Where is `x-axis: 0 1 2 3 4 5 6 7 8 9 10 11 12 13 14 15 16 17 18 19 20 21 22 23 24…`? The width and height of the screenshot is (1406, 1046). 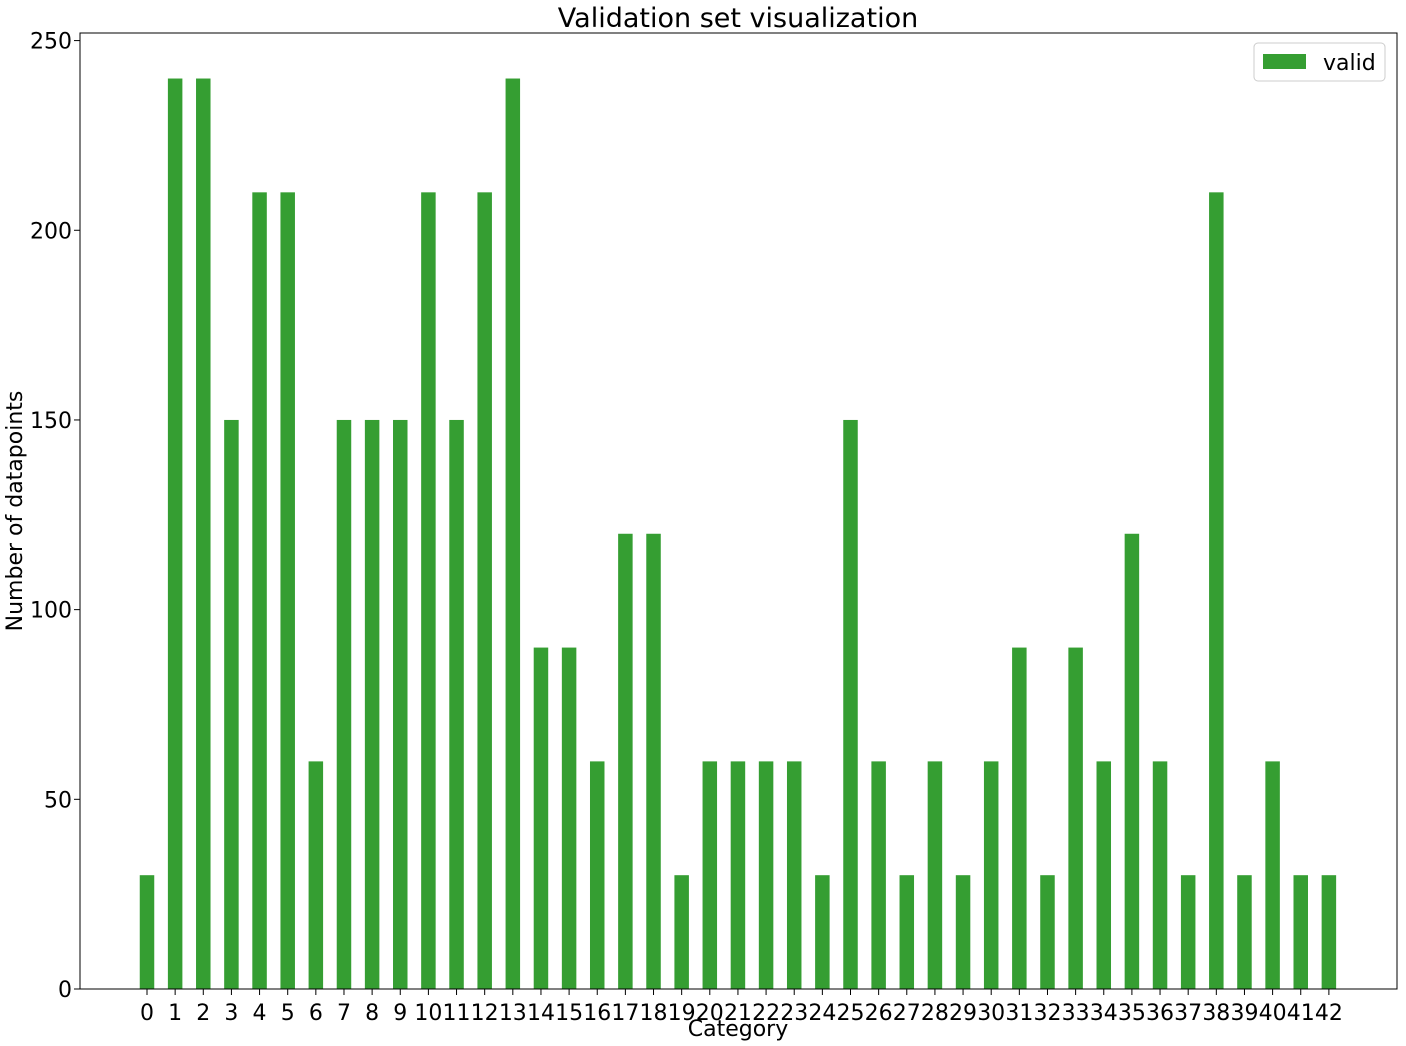 x-axis: 0 1 2 3 4 5 6 7 8 9 10 11 12 13 14 15 16 17 18 19 20 21 22 23 24… is located at coordinates (741, 1007).